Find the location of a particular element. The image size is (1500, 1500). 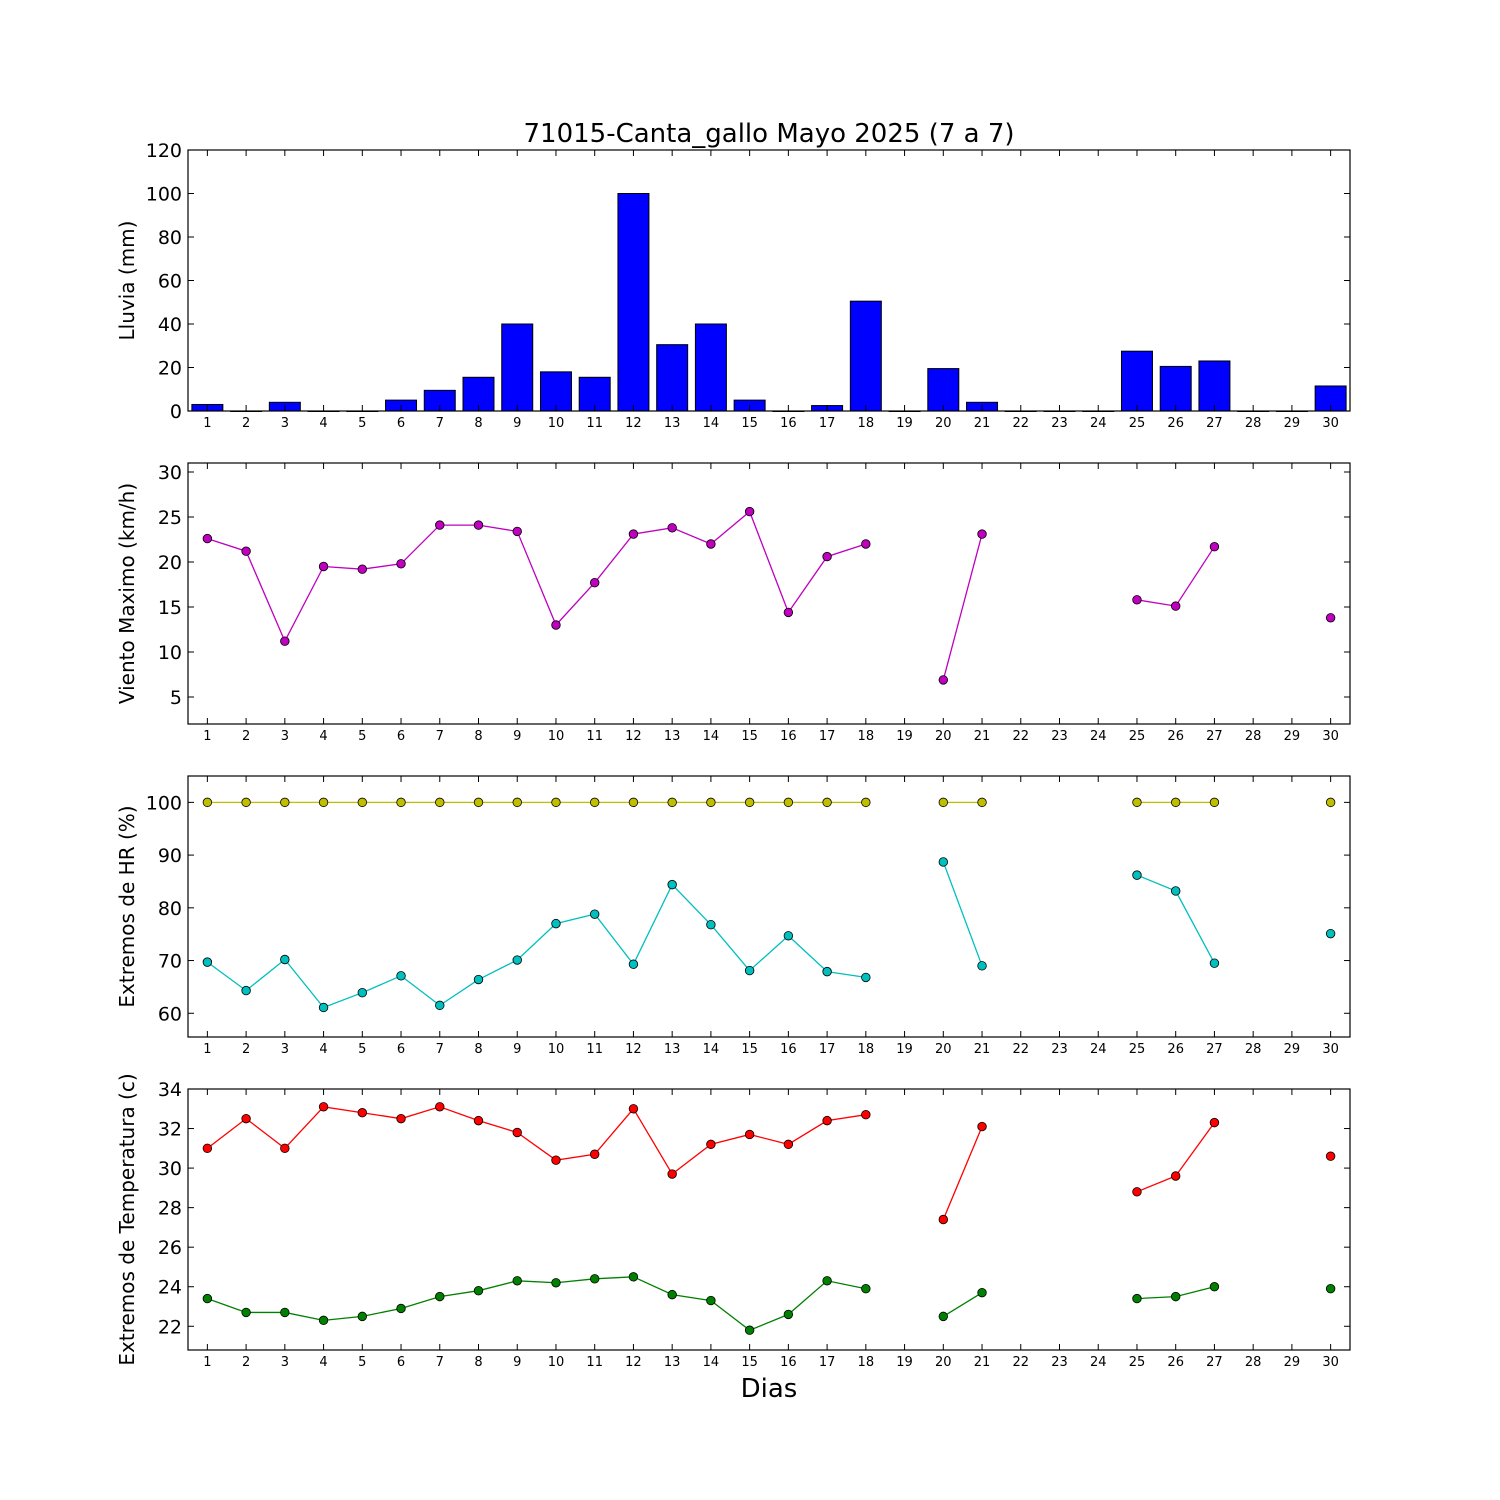

y-tick-label: 120 is located at coordinates (164, 151).